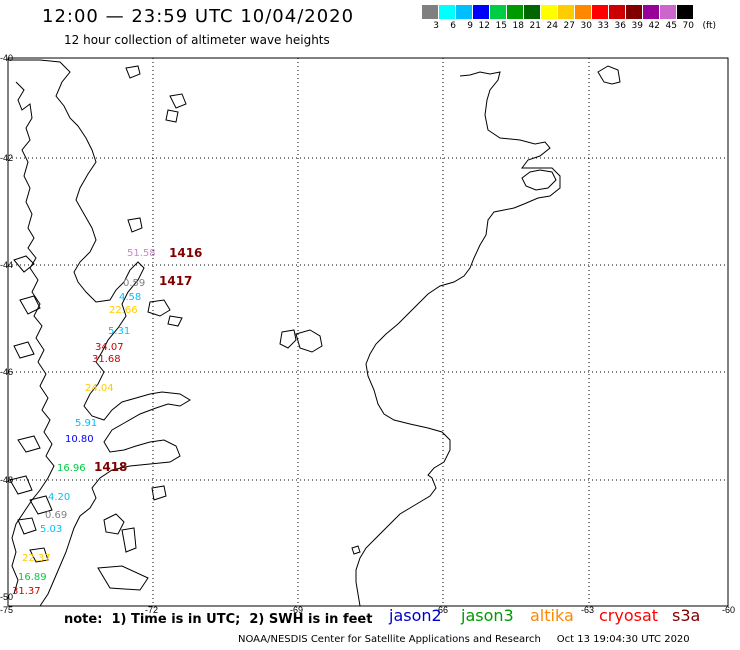  Describe the element at coordinates (484, 26) in the screenshot. I see `scale-label: 12` at that location.